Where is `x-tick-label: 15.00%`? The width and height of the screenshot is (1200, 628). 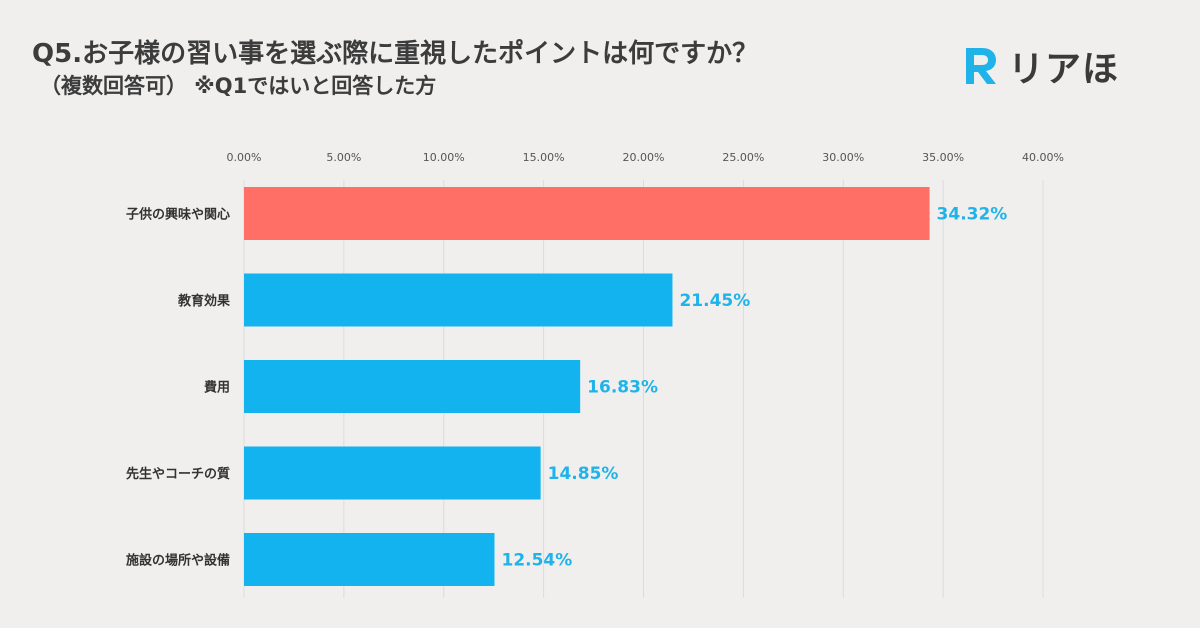
x-tick-label: 15.00% is located at coordinates (544, 157).